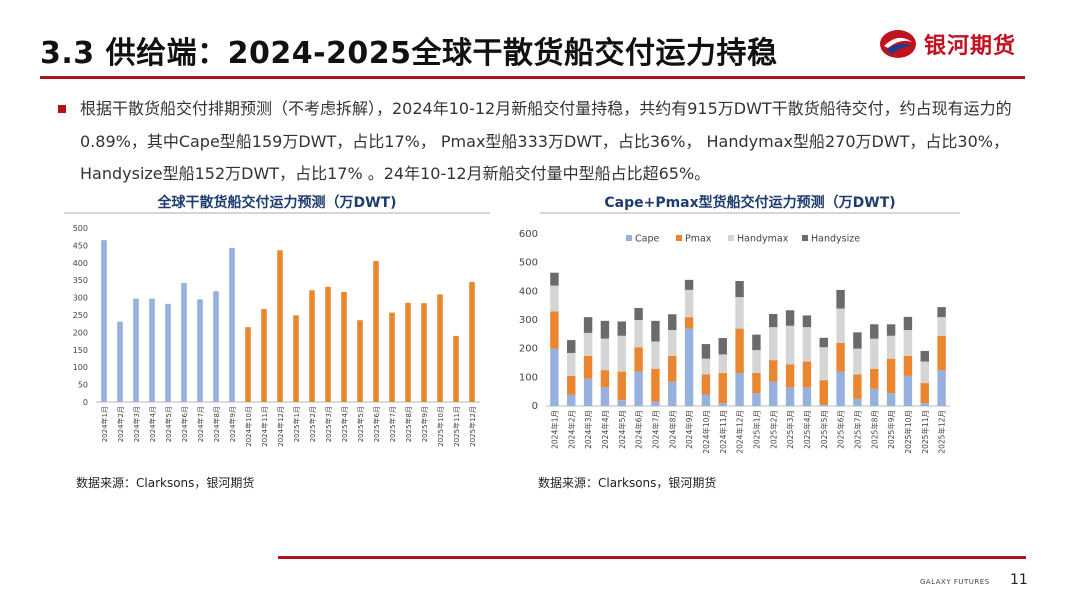  Describe the element at coordinates (652, 557) in the screenshot. I see `footer-divider` at that location.